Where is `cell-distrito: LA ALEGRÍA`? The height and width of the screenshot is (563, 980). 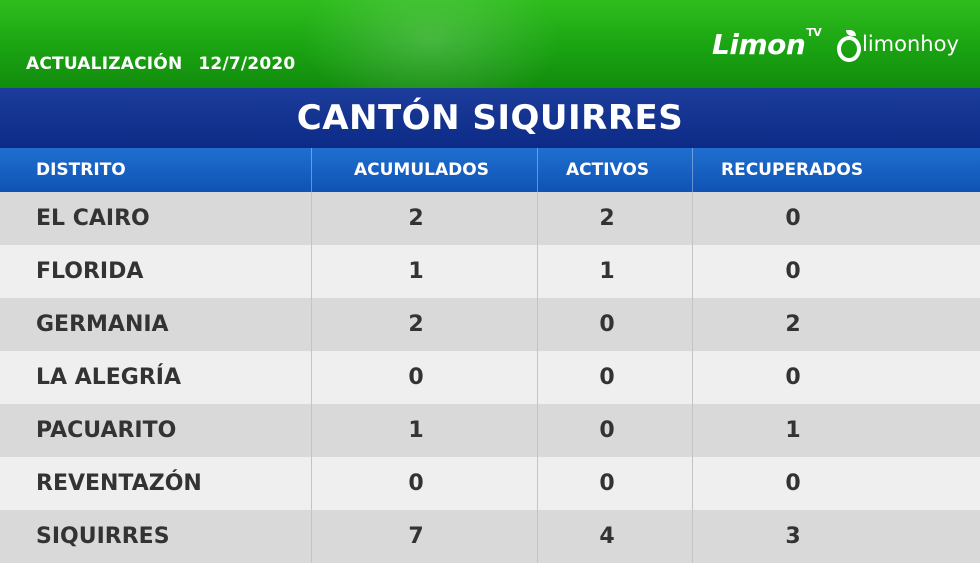 cell-distrito: LA ALEGRÍA is located at coordinates (108, 377).